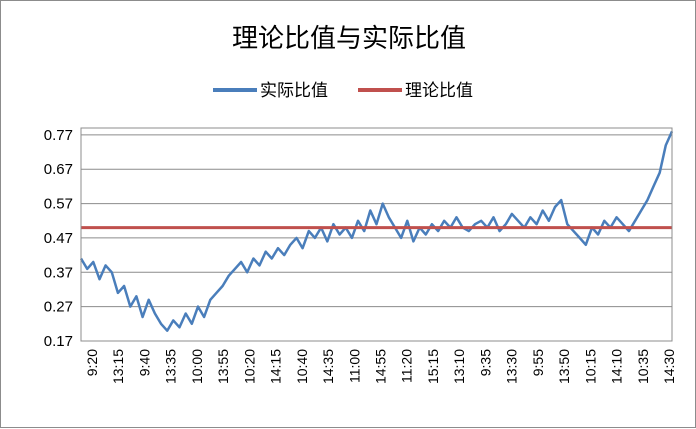  Describe the element at coordinates (223, 366) in the screenshot. I see `x-tick-label: 13:55` at that location.